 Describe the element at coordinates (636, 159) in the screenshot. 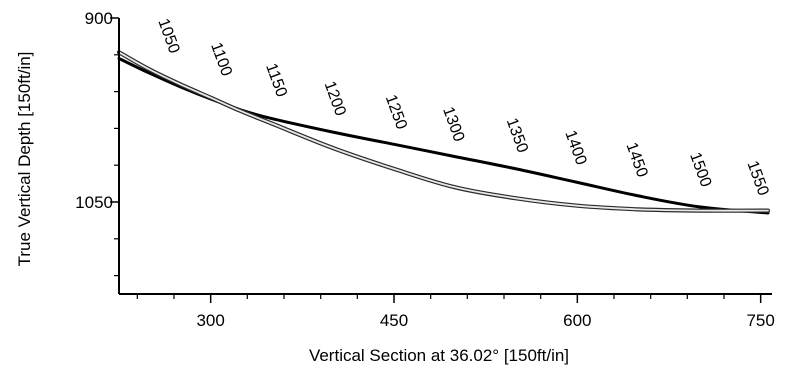

I see `measured-depth-label: 1450` at that location.